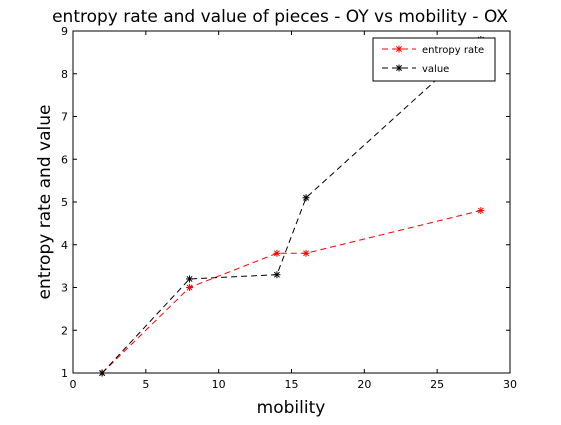 The height and width of the screenshot is (425, 561). Describe the element at coordinates (64, 117) in the screenshot. I see `y-tick-label: 7` at that location.